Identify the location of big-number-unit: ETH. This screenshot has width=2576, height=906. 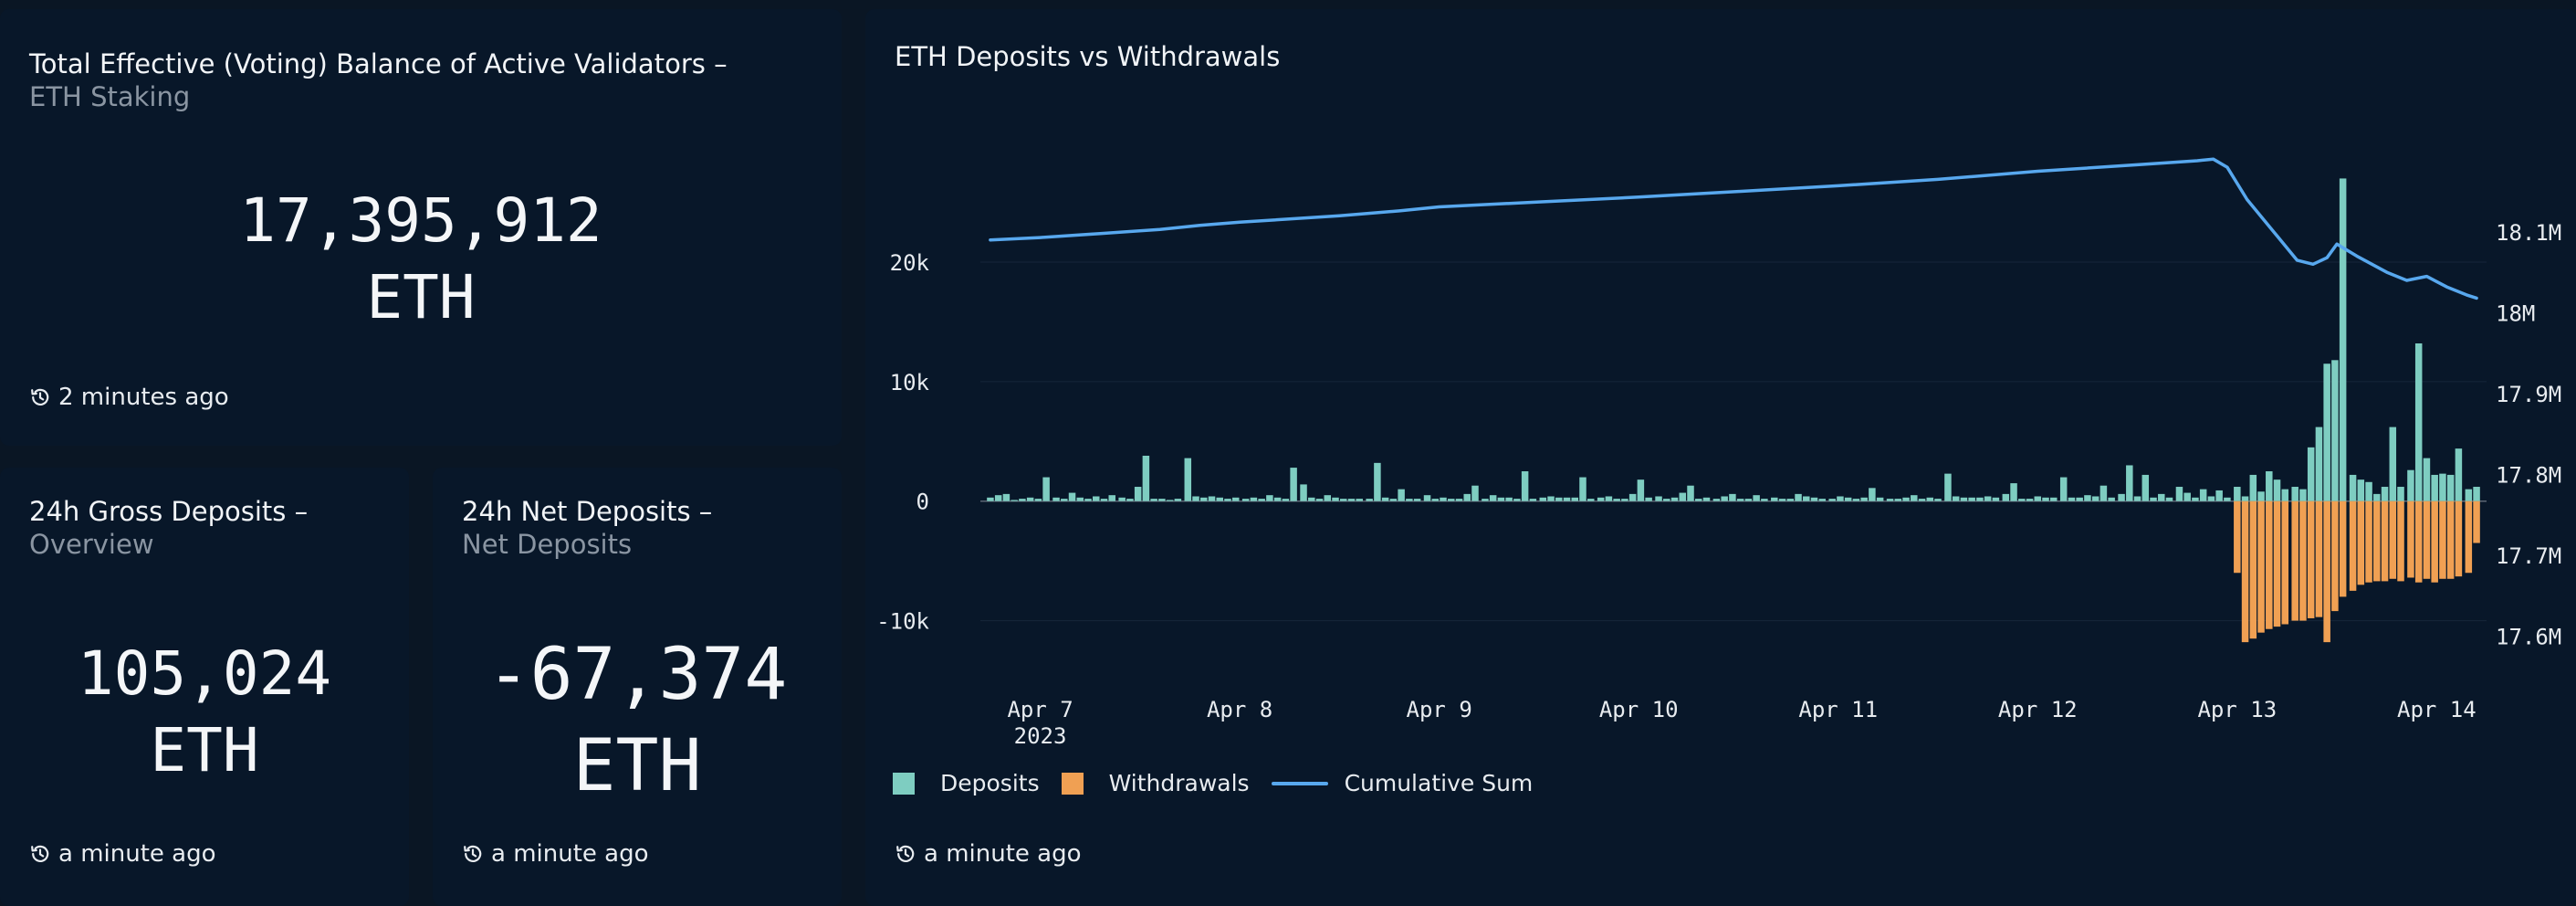
(204, 750).